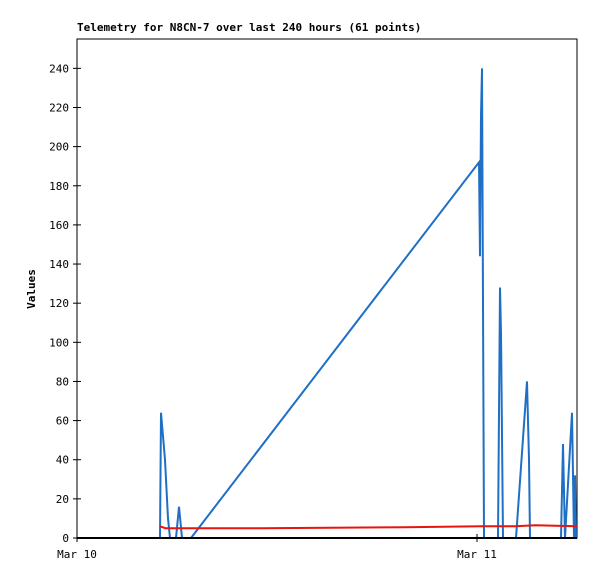 Image resolution: width=597 pixels, height=579 pixels. What do you see at coordinates (62, 421) in the screenshot?
I see `y-tick-label: 60` at bounding box center [62, 421].